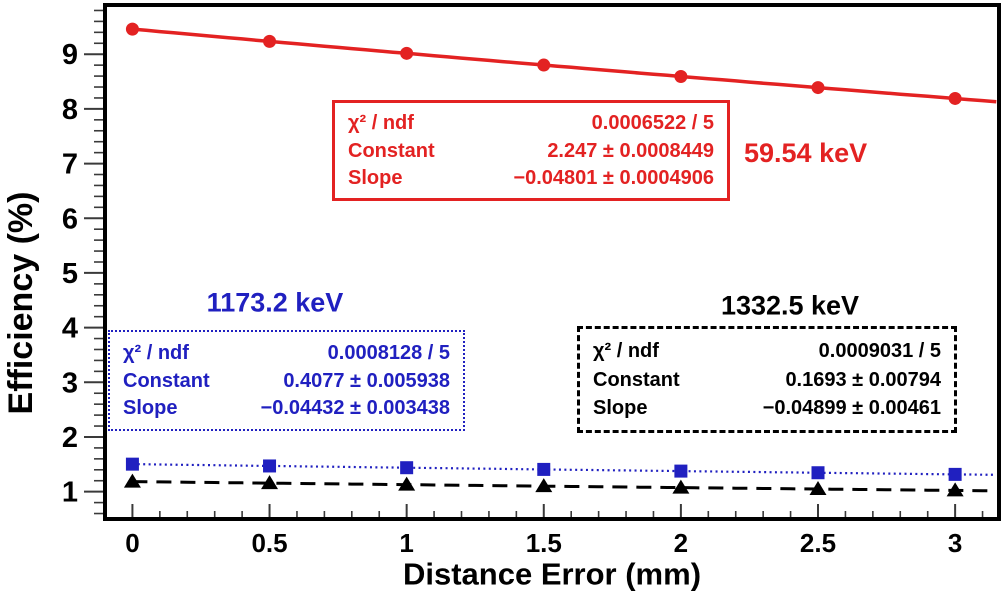 The width and height of the screenshot is (1008, 600). Describe the element at coordinates (286, 353) in the screenshot. I see `stat-row-chi2: χ² / ndf 0.0008128 / 5` at that location.